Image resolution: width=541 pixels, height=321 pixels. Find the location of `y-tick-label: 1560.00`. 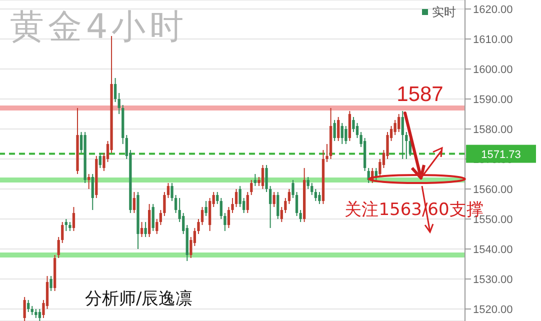

y-tick-label: 1560.00 is located at coordinates (493, 190).